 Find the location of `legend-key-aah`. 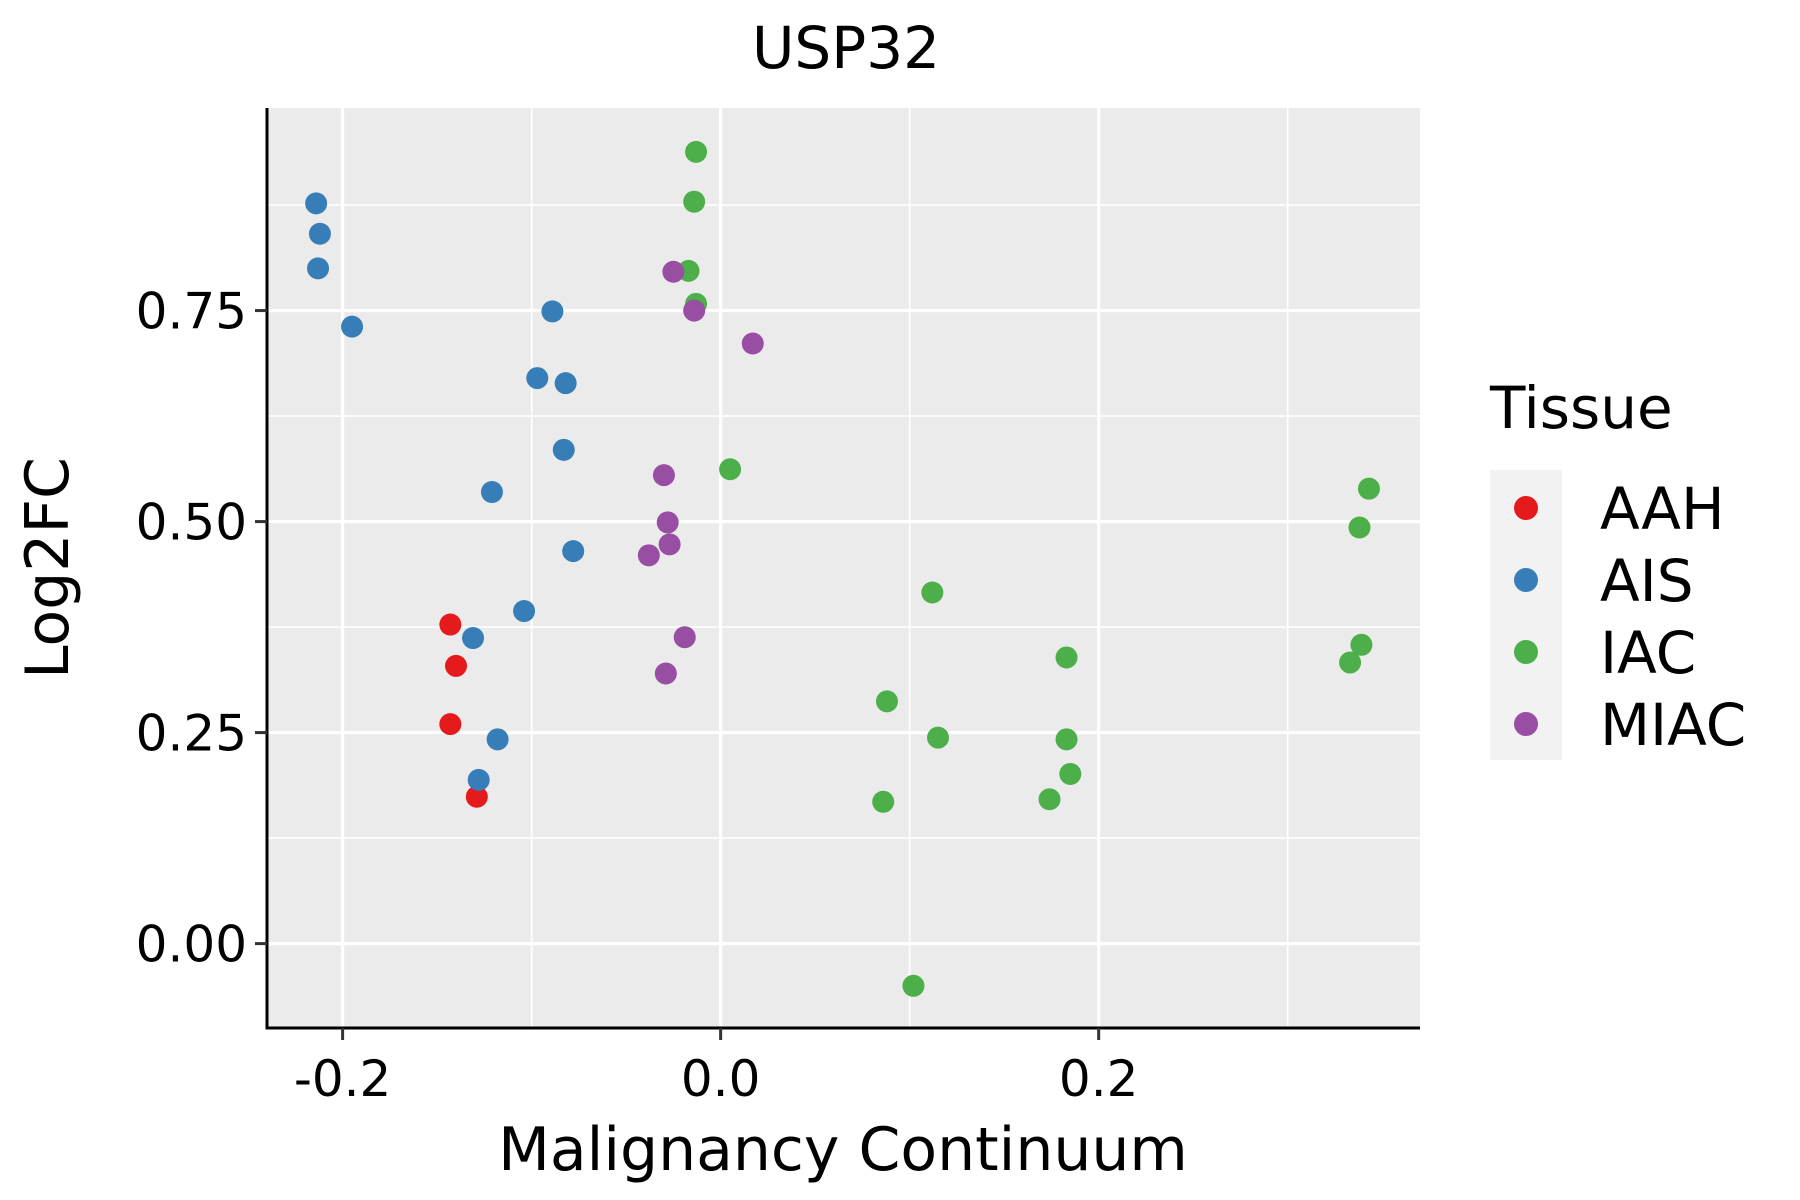

legend-key-aah is located at coordinates (1526, 508).